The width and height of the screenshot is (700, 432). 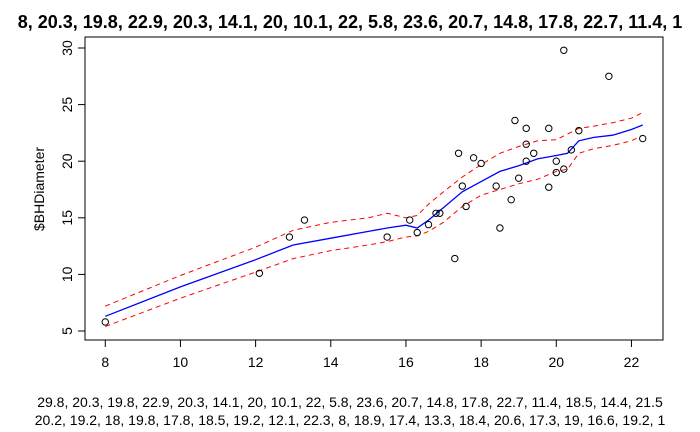 What do you see at coordinates (331, 362) in the screenshot?
I see `x-tick-label: 14` at bounding box center [331, 362].